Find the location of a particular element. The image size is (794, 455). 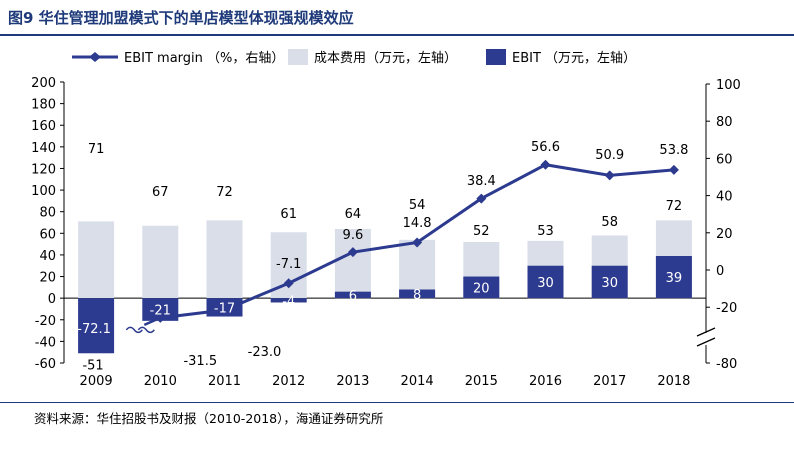

margin-point-label: -23.0 is located at coordinates (265, 352).